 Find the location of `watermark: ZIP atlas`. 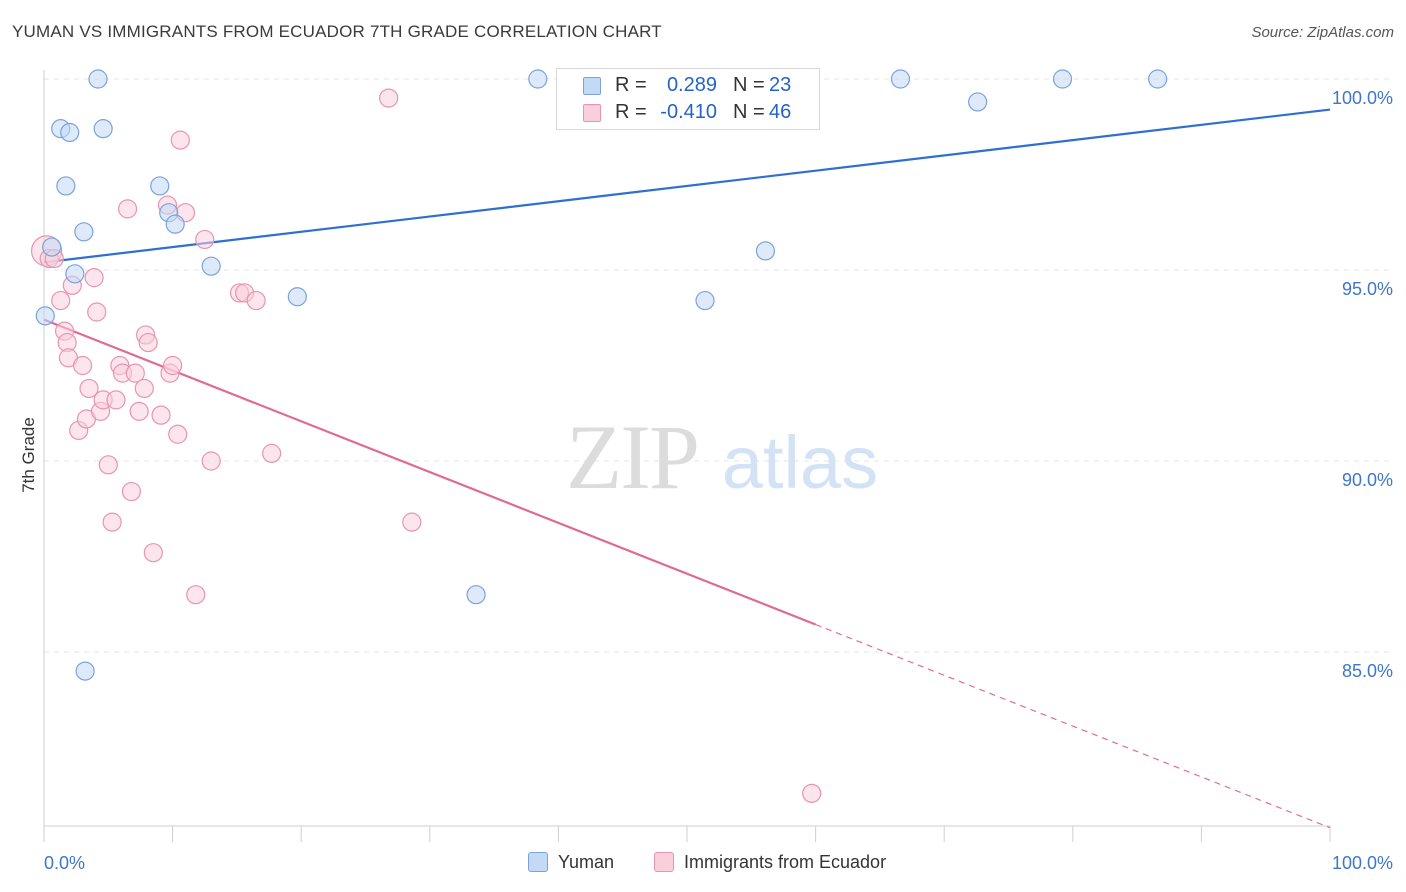

watermark: ZIP atlas is located at coordinates (722, 457).